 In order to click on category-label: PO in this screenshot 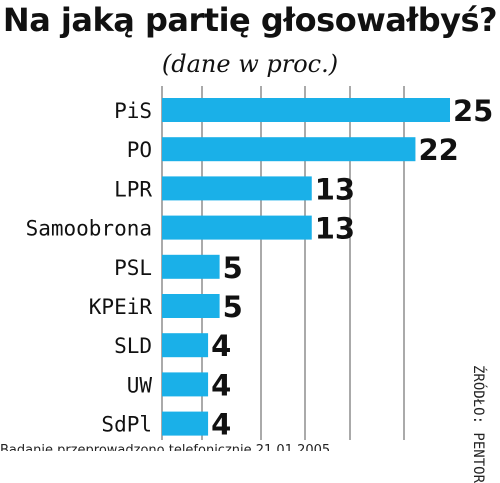, I will do `click(139, 150)`.